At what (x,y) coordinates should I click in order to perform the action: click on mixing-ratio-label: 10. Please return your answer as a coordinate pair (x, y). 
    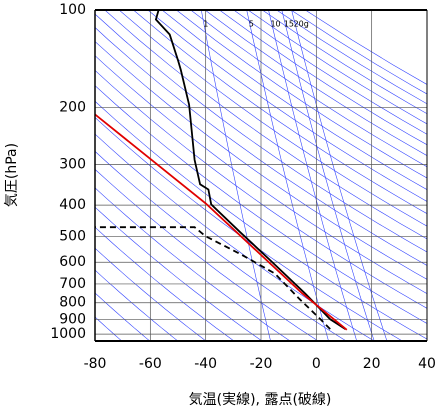
    Looking at the image, I should click on (275, 24).